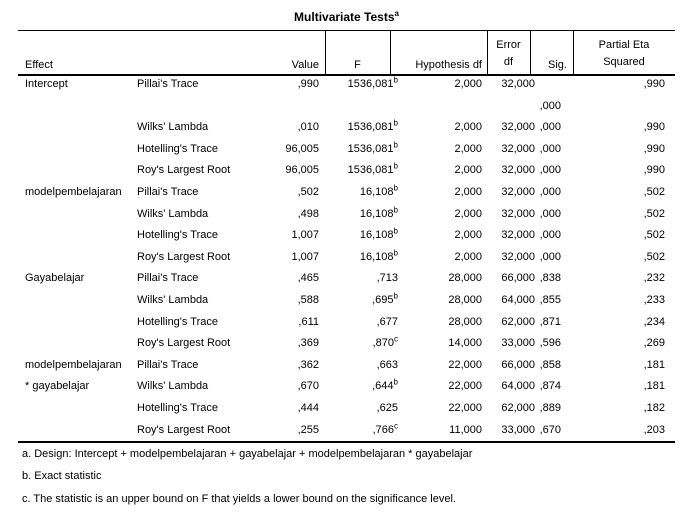 This screenshot has height=518, width=693. I want to click on cell-f: ,766c, so click(385, 428).